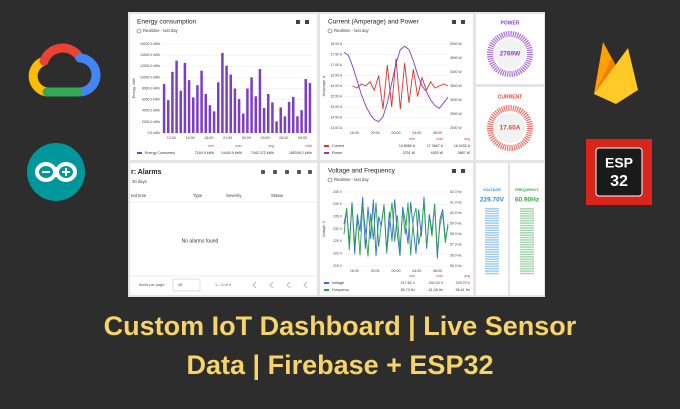 The height and width of the screenshot is (409, 680). I want to click on y-tick-label: 6000.0 kWh, so click(151, 100).